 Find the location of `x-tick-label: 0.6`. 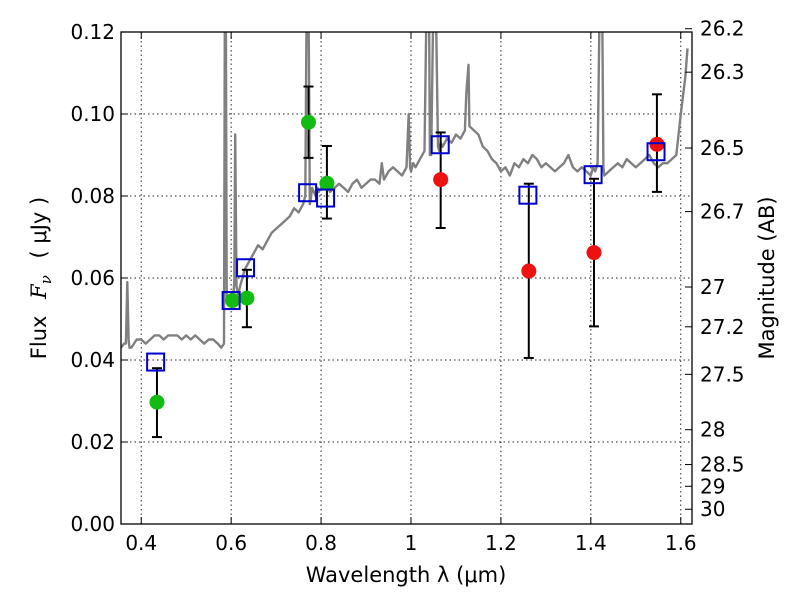

x-tick-label: 0.6 is located at coordinates (231, 543).